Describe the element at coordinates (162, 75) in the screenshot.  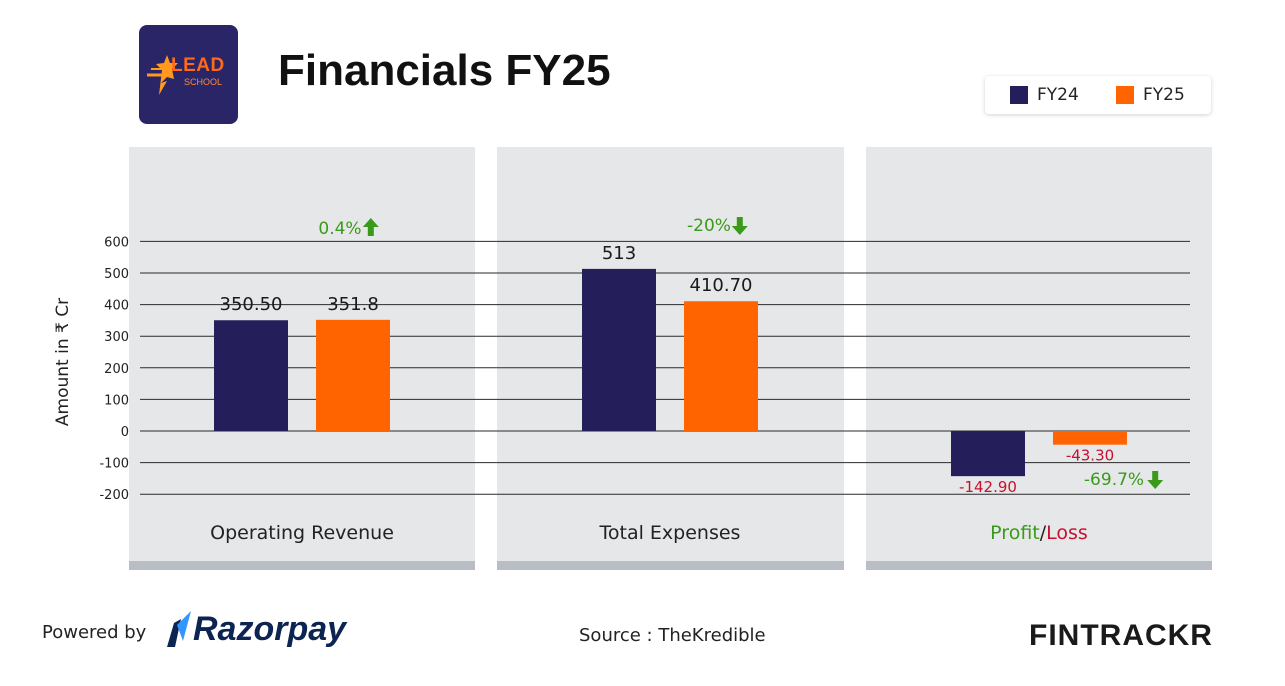
I see `star-icon` at that location.